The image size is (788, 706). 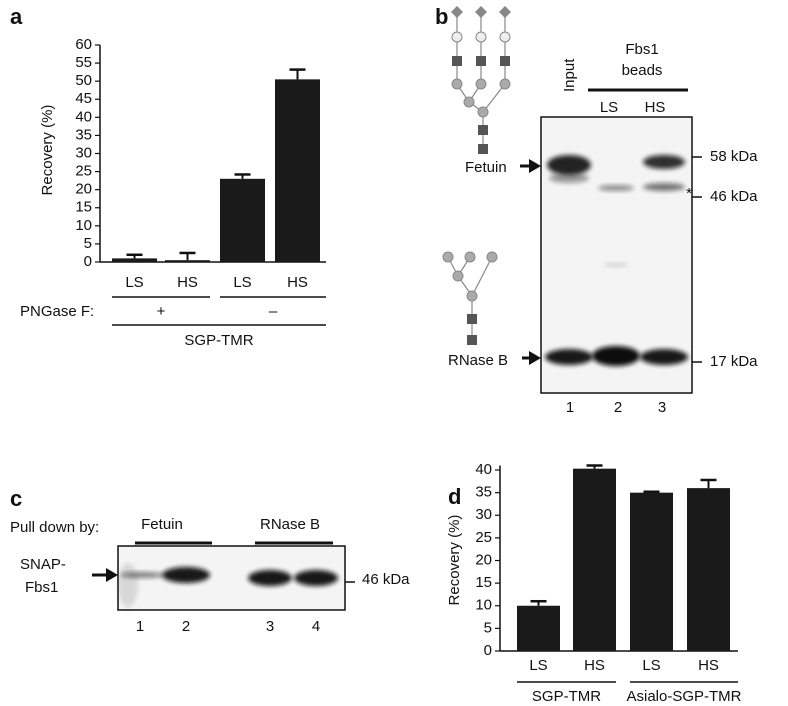 What do you see at coordinates (566, 696) in the screenshot?
I see `group-label: SGP-TMR` at bounding box center [566, 696].